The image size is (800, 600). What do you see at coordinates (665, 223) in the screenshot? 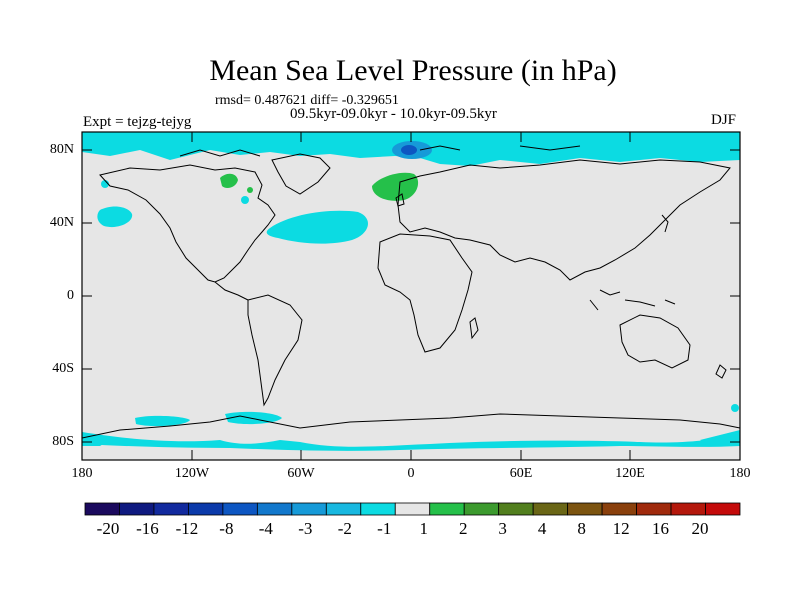
I see `japan-coast` at bounding box center [665, 223].